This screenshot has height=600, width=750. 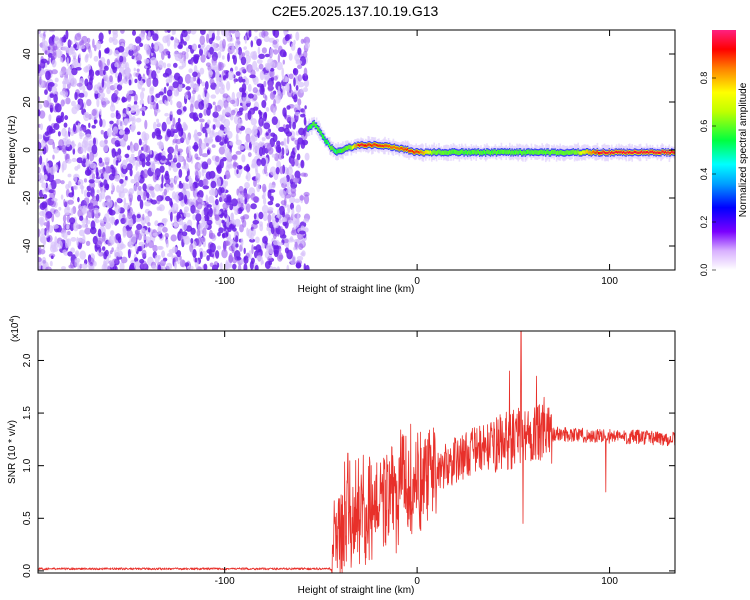 What do you see at coordinates (27, 245) in the screenshot?
I see `y-tick-label: -40` at bounding box center [27, 245].